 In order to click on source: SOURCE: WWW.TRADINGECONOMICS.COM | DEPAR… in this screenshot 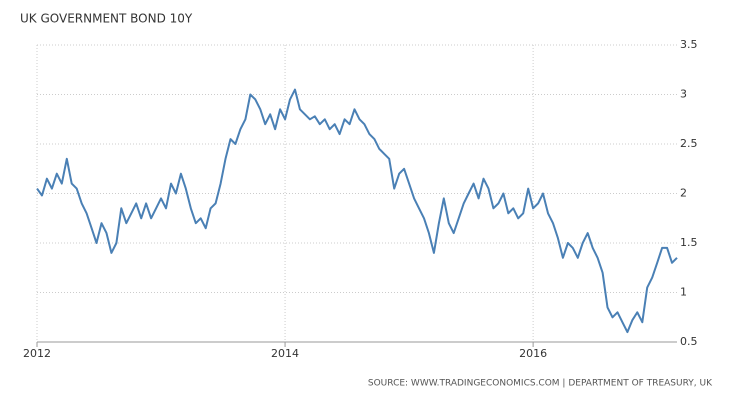, I will do `click(540, 384)`.